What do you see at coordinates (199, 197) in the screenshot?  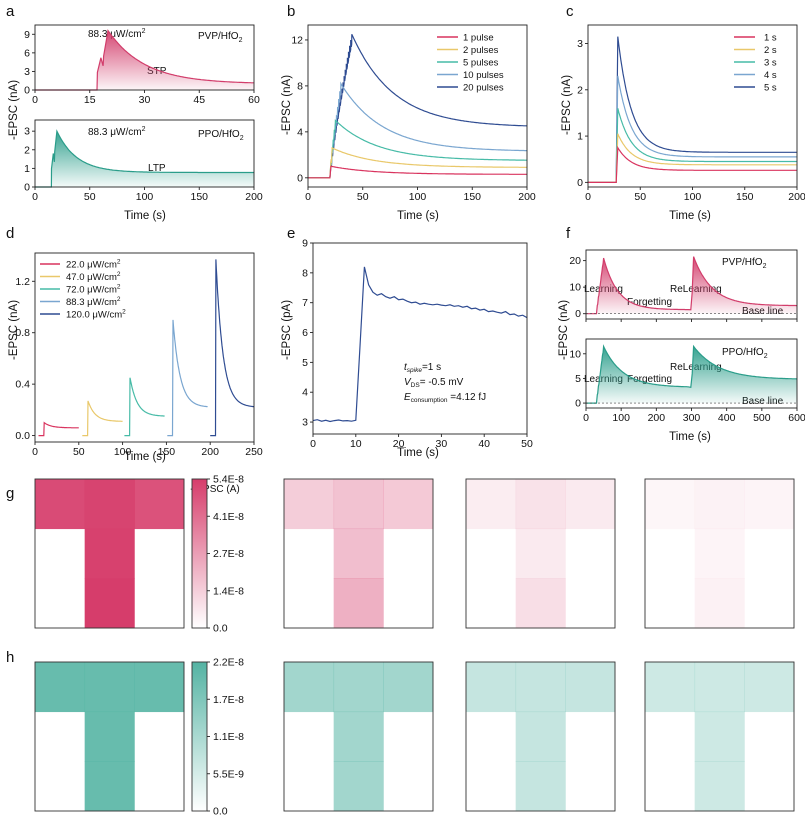 I see `a-bottom-xtick-label: 150` at bounding box center [199, 197].